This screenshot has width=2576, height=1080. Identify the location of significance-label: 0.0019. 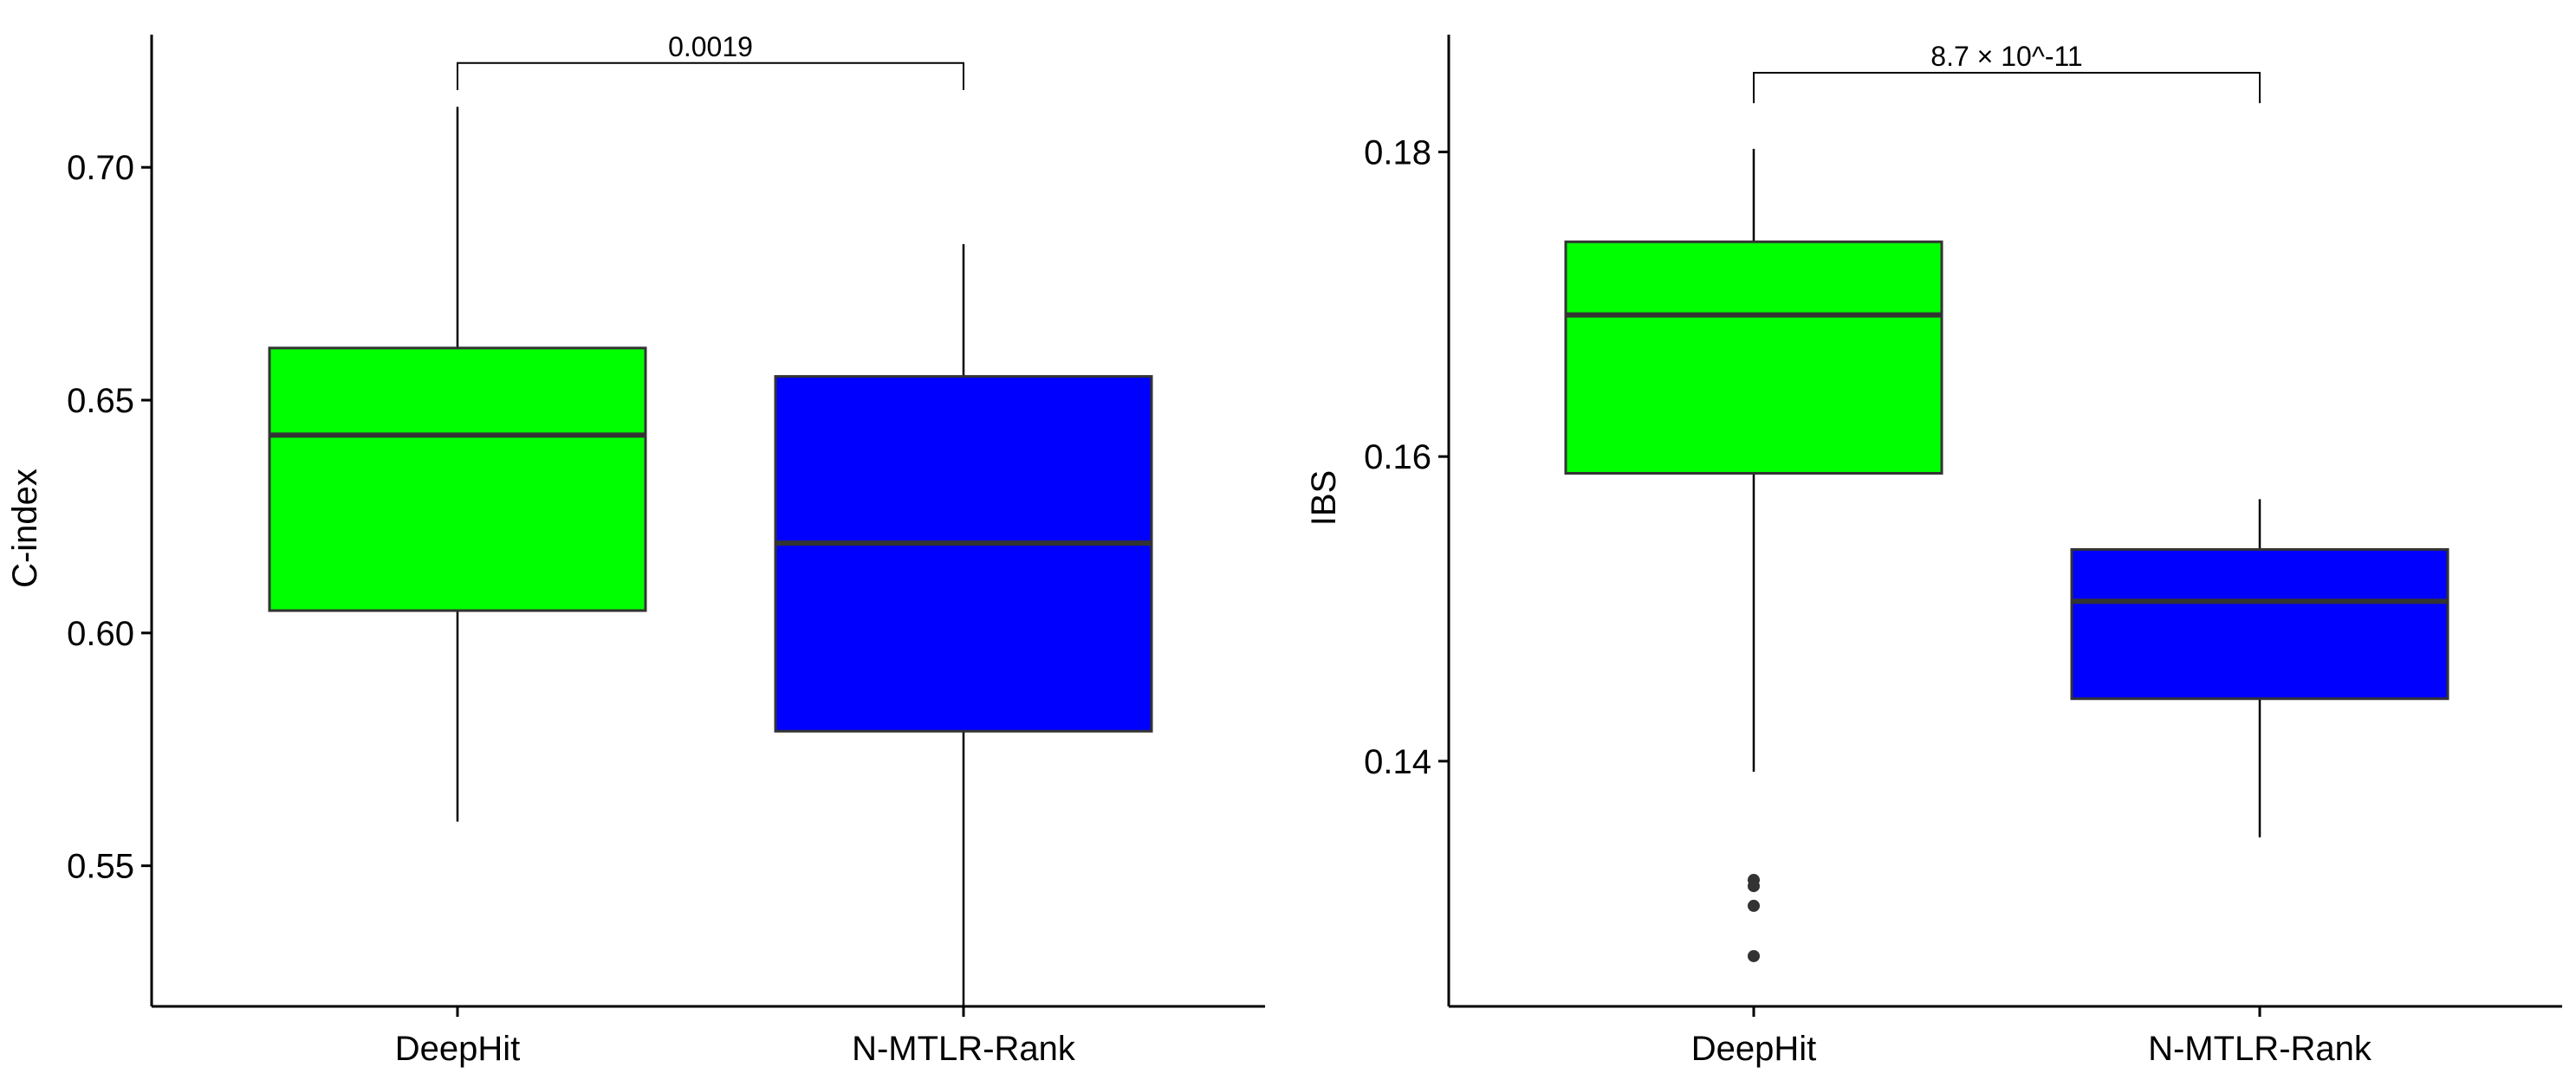
(710, 46).